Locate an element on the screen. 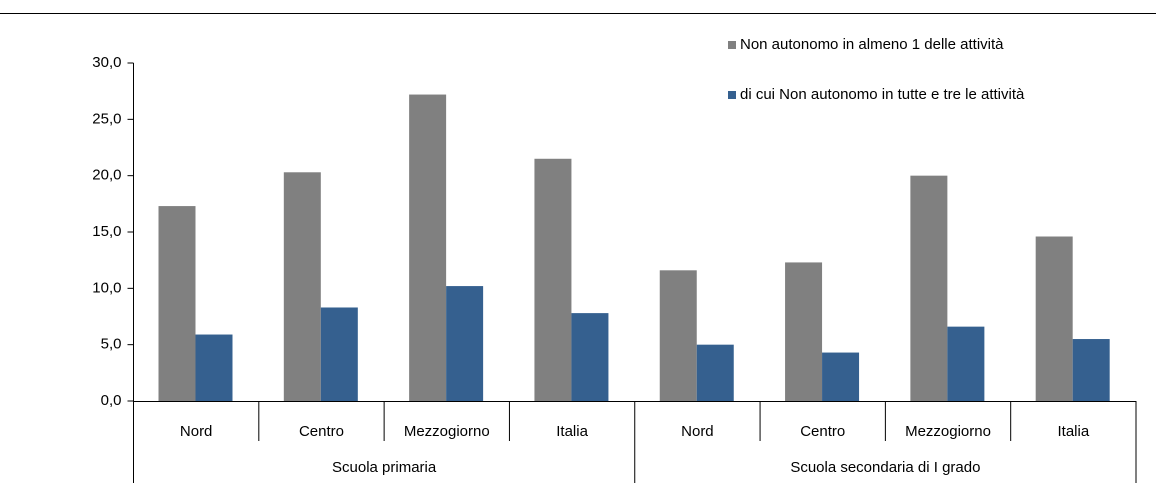 The height and width of the screenshot is (486, 1156). y-tick-label: 20,0 is located at coordinates (106, 175).